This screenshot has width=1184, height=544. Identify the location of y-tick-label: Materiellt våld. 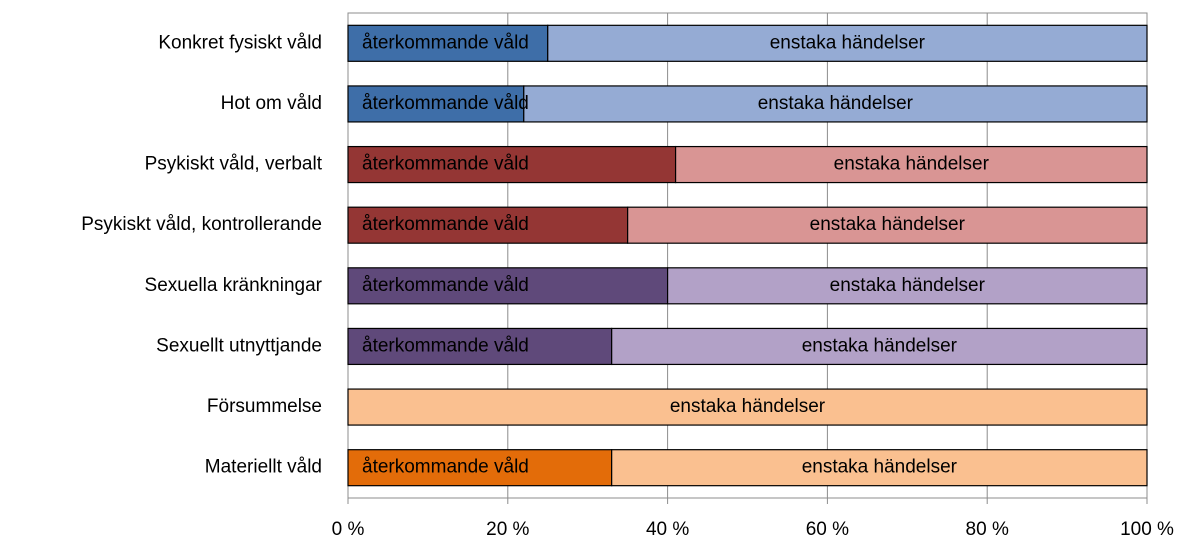
(263, 467).